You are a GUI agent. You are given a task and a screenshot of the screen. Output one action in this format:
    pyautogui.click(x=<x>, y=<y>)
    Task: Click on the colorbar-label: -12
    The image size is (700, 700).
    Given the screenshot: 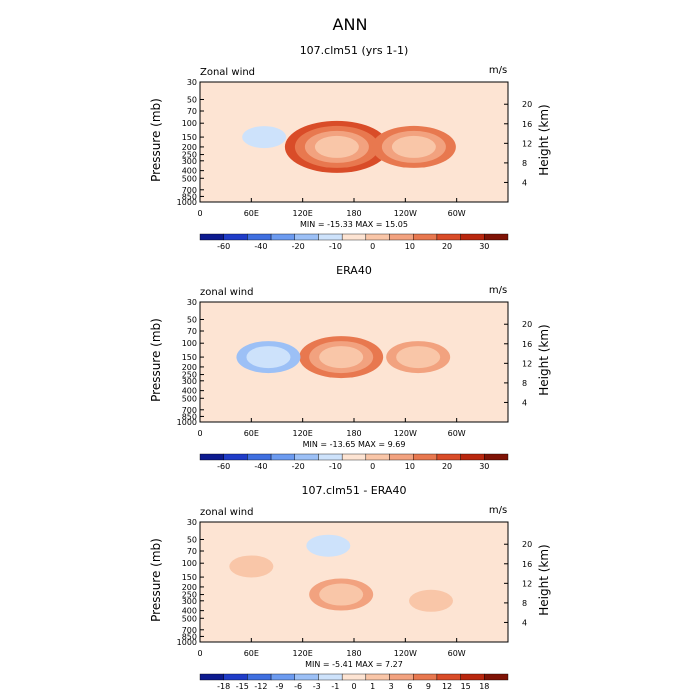 What is the action you would take?
    pyautogui.click(x=260, y=686)
    